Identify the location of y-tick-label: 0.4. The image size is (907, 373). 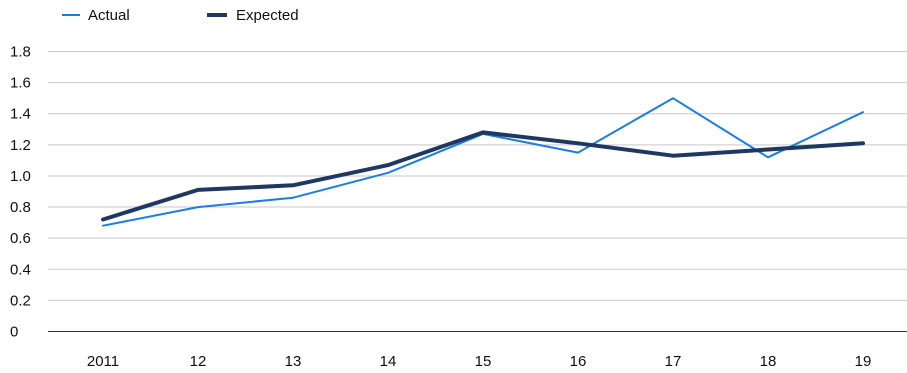
(20, 269).